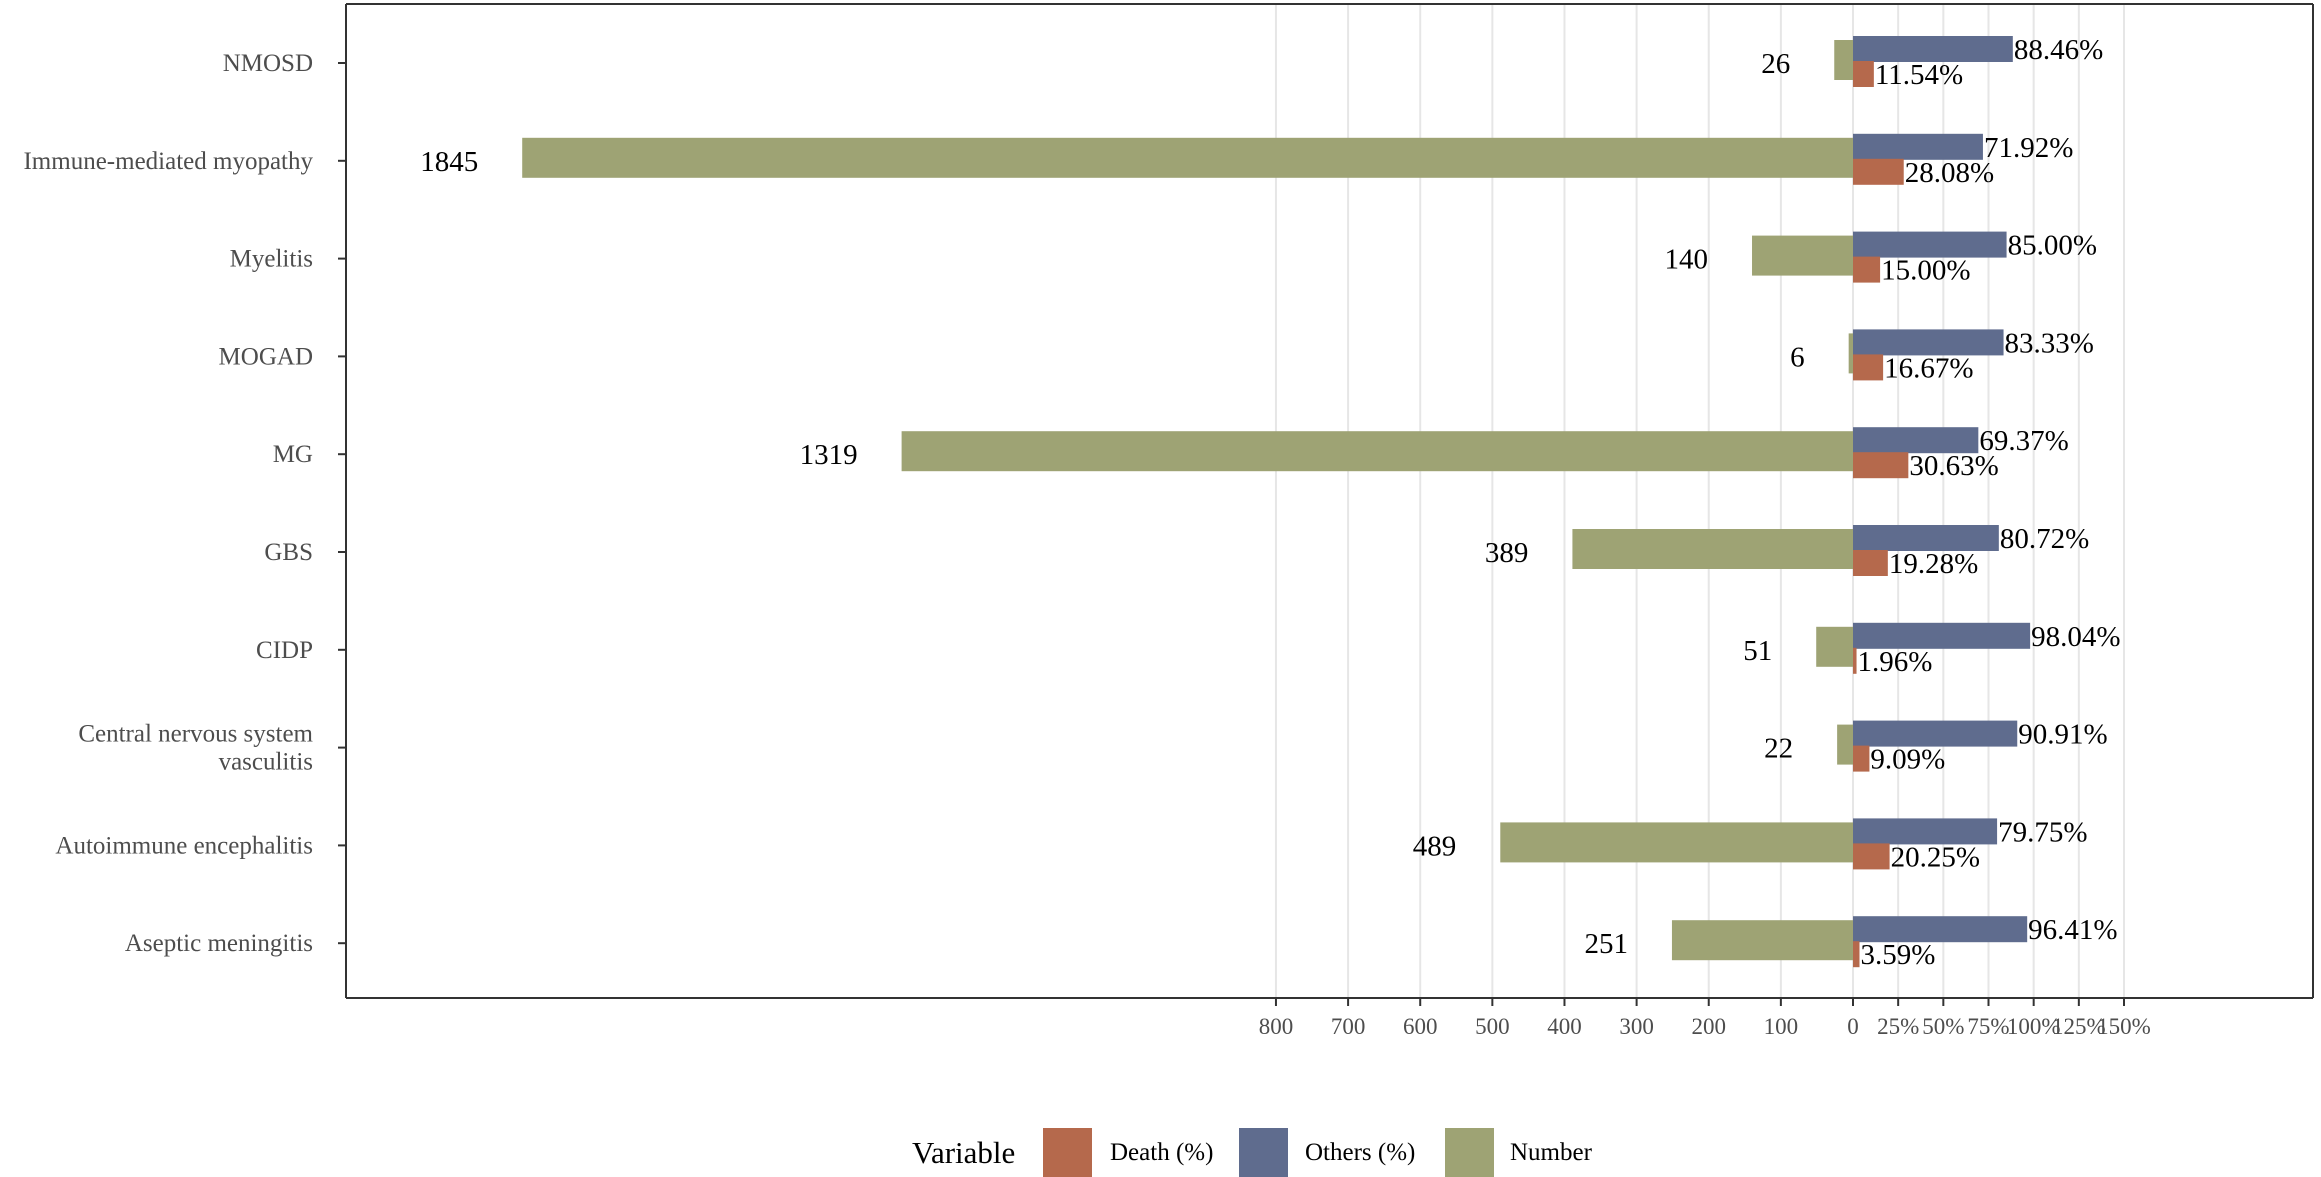 This screenshot has width=2321, height=1177. Describe the element at coordinates (1348, 1026) in the screenshot. I see `x-tick-label: 700` at that location.